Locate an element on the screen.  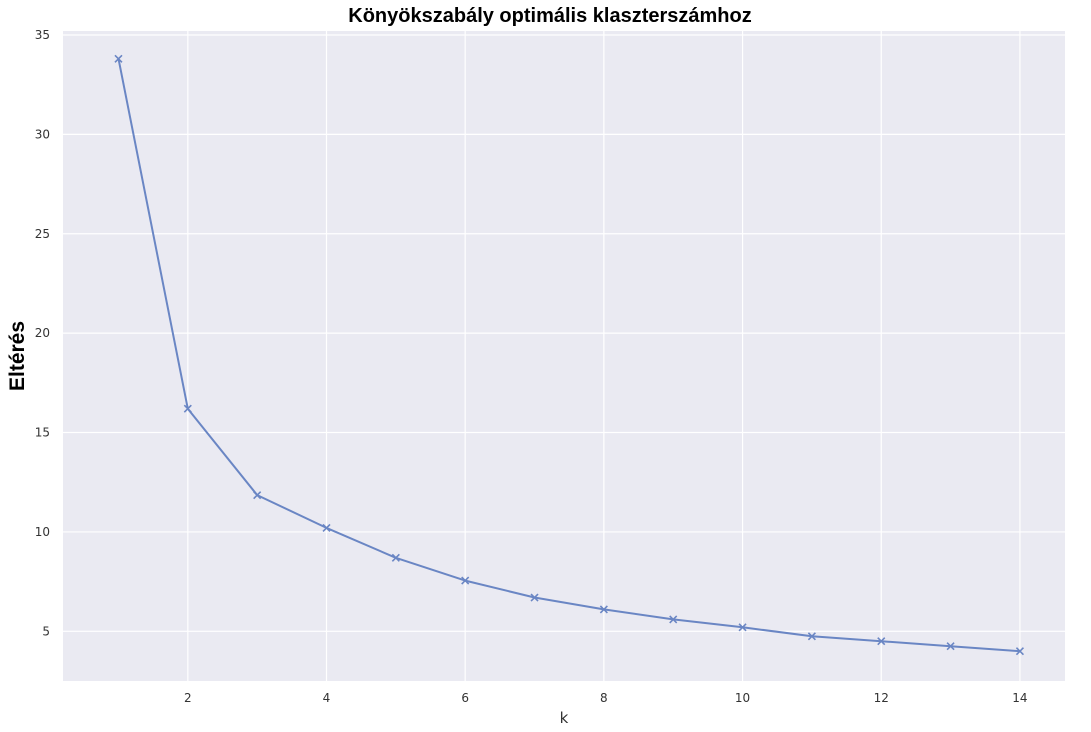
y-tick-label: 15 is located at coordinates (42, 433).